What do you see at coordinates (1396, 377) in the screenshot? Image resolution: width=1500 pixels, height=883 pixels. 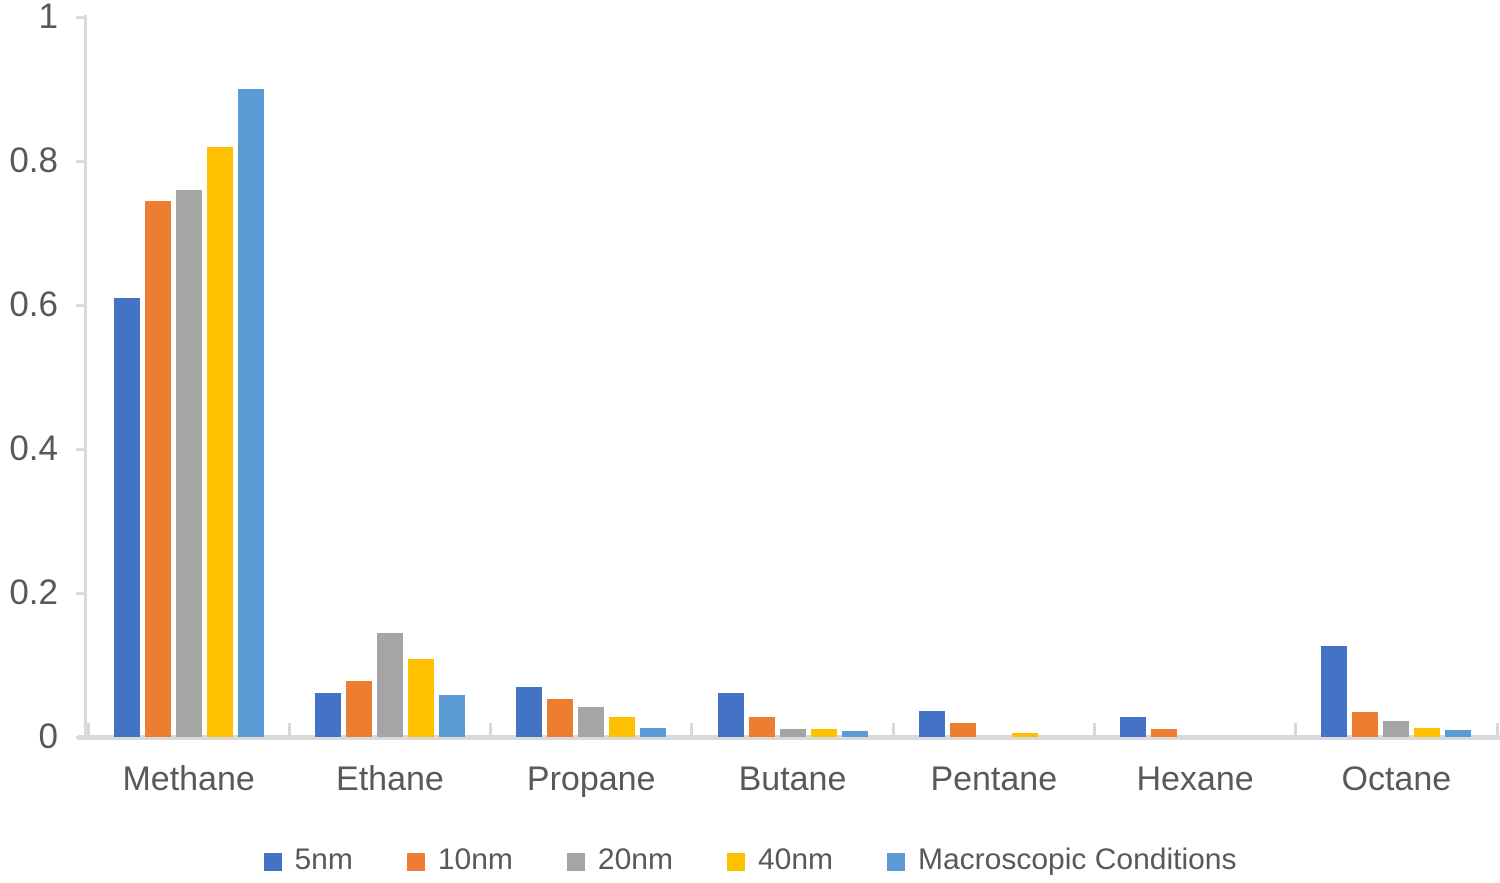 I see `bar-group-octane` at bounding box center [1396, 377].